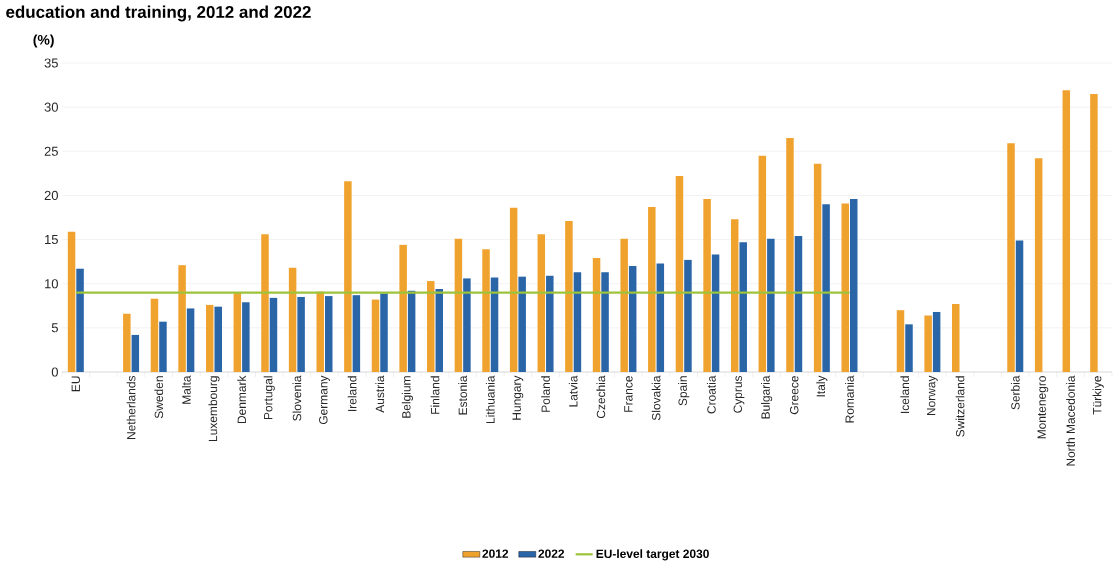  I want to click on x-tick-label: Iceland, so click(905, 394).